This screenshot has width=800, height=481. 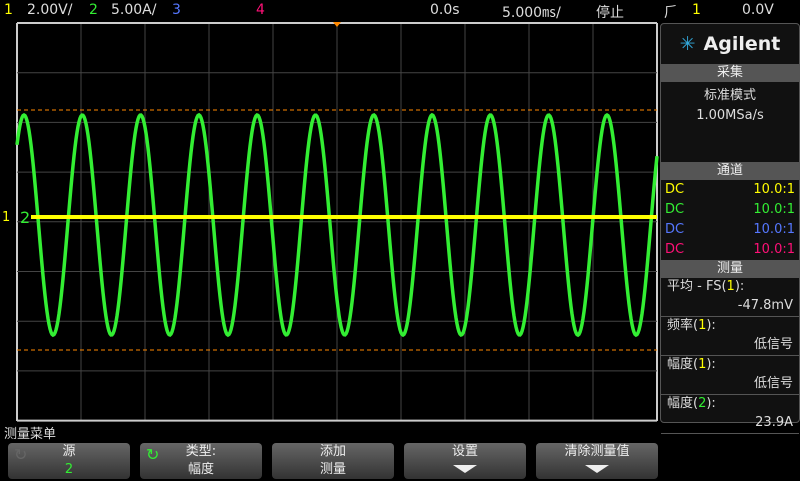 What do you see at coordinates (730, 269) in the screenshot?
I see `measurements-header: 测量` at bounding box center [730, 269].